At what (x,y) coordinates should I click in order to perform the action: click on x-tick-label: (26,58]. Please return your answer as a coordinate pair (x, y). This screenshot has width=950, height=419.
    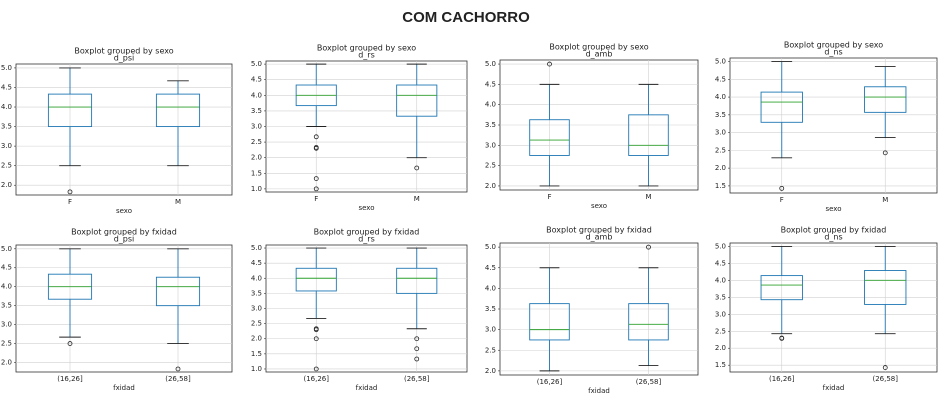
    Looking at the image, I should click on (417, 379).